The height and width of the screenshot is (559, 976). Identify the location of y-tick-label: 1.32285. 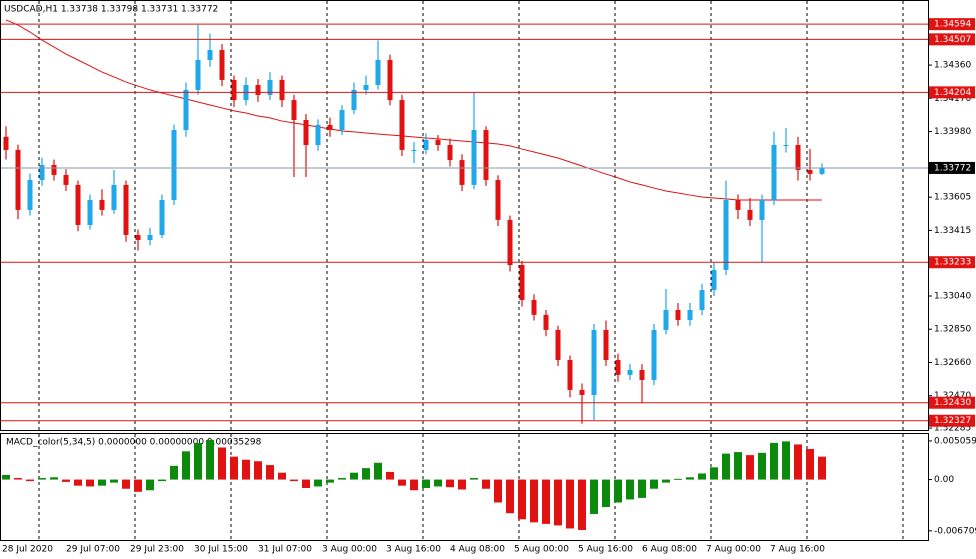
(952, 429).